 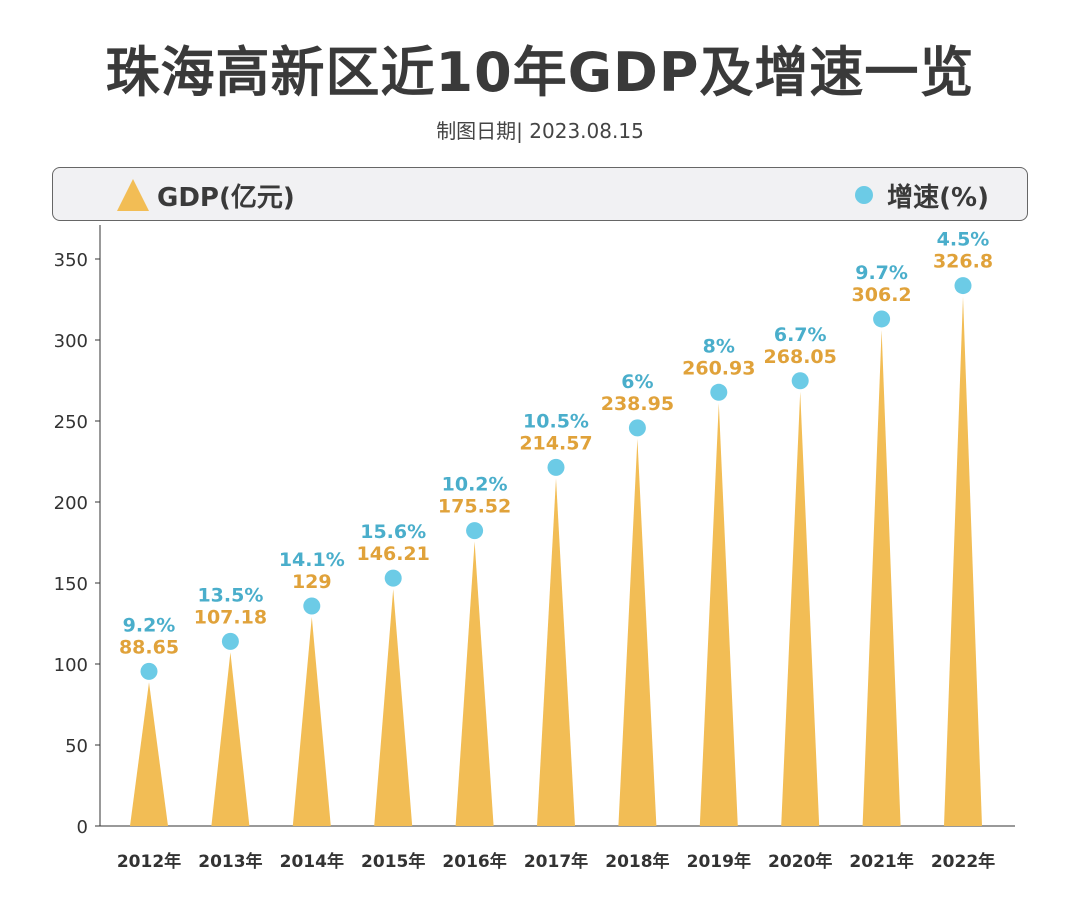 What do you see at coordinates (312, 560) in the screenshot?
I see `rate-value-label: 14.1%` at bounding box center [312, 560].